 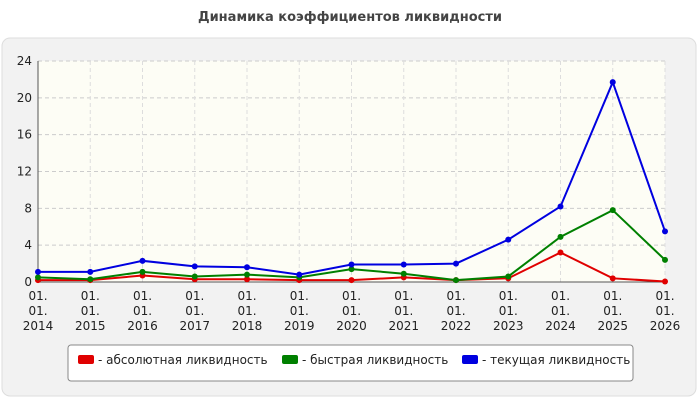 What do you see at coordinates (24, 61) in the screenshot?
I see `y-tick-label: 24` at bounding box center [24, 61].